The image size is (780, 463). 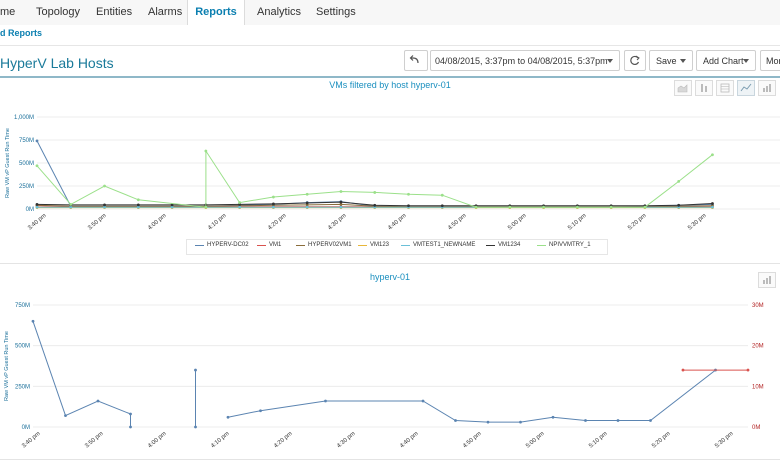 What do you see at coordinates (457, 222) in the screenshot?
I see `x-tick-label: 4:50 pm` at bounding box center [457, 222].